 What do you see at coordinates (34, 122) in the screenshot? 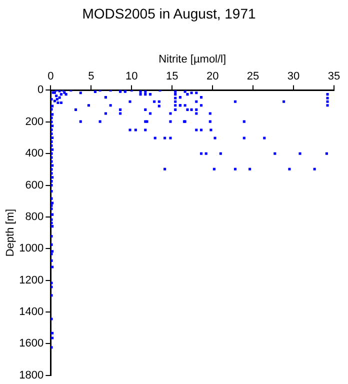
I see `y-tick-label: 200` at bounding box center [34, 122].